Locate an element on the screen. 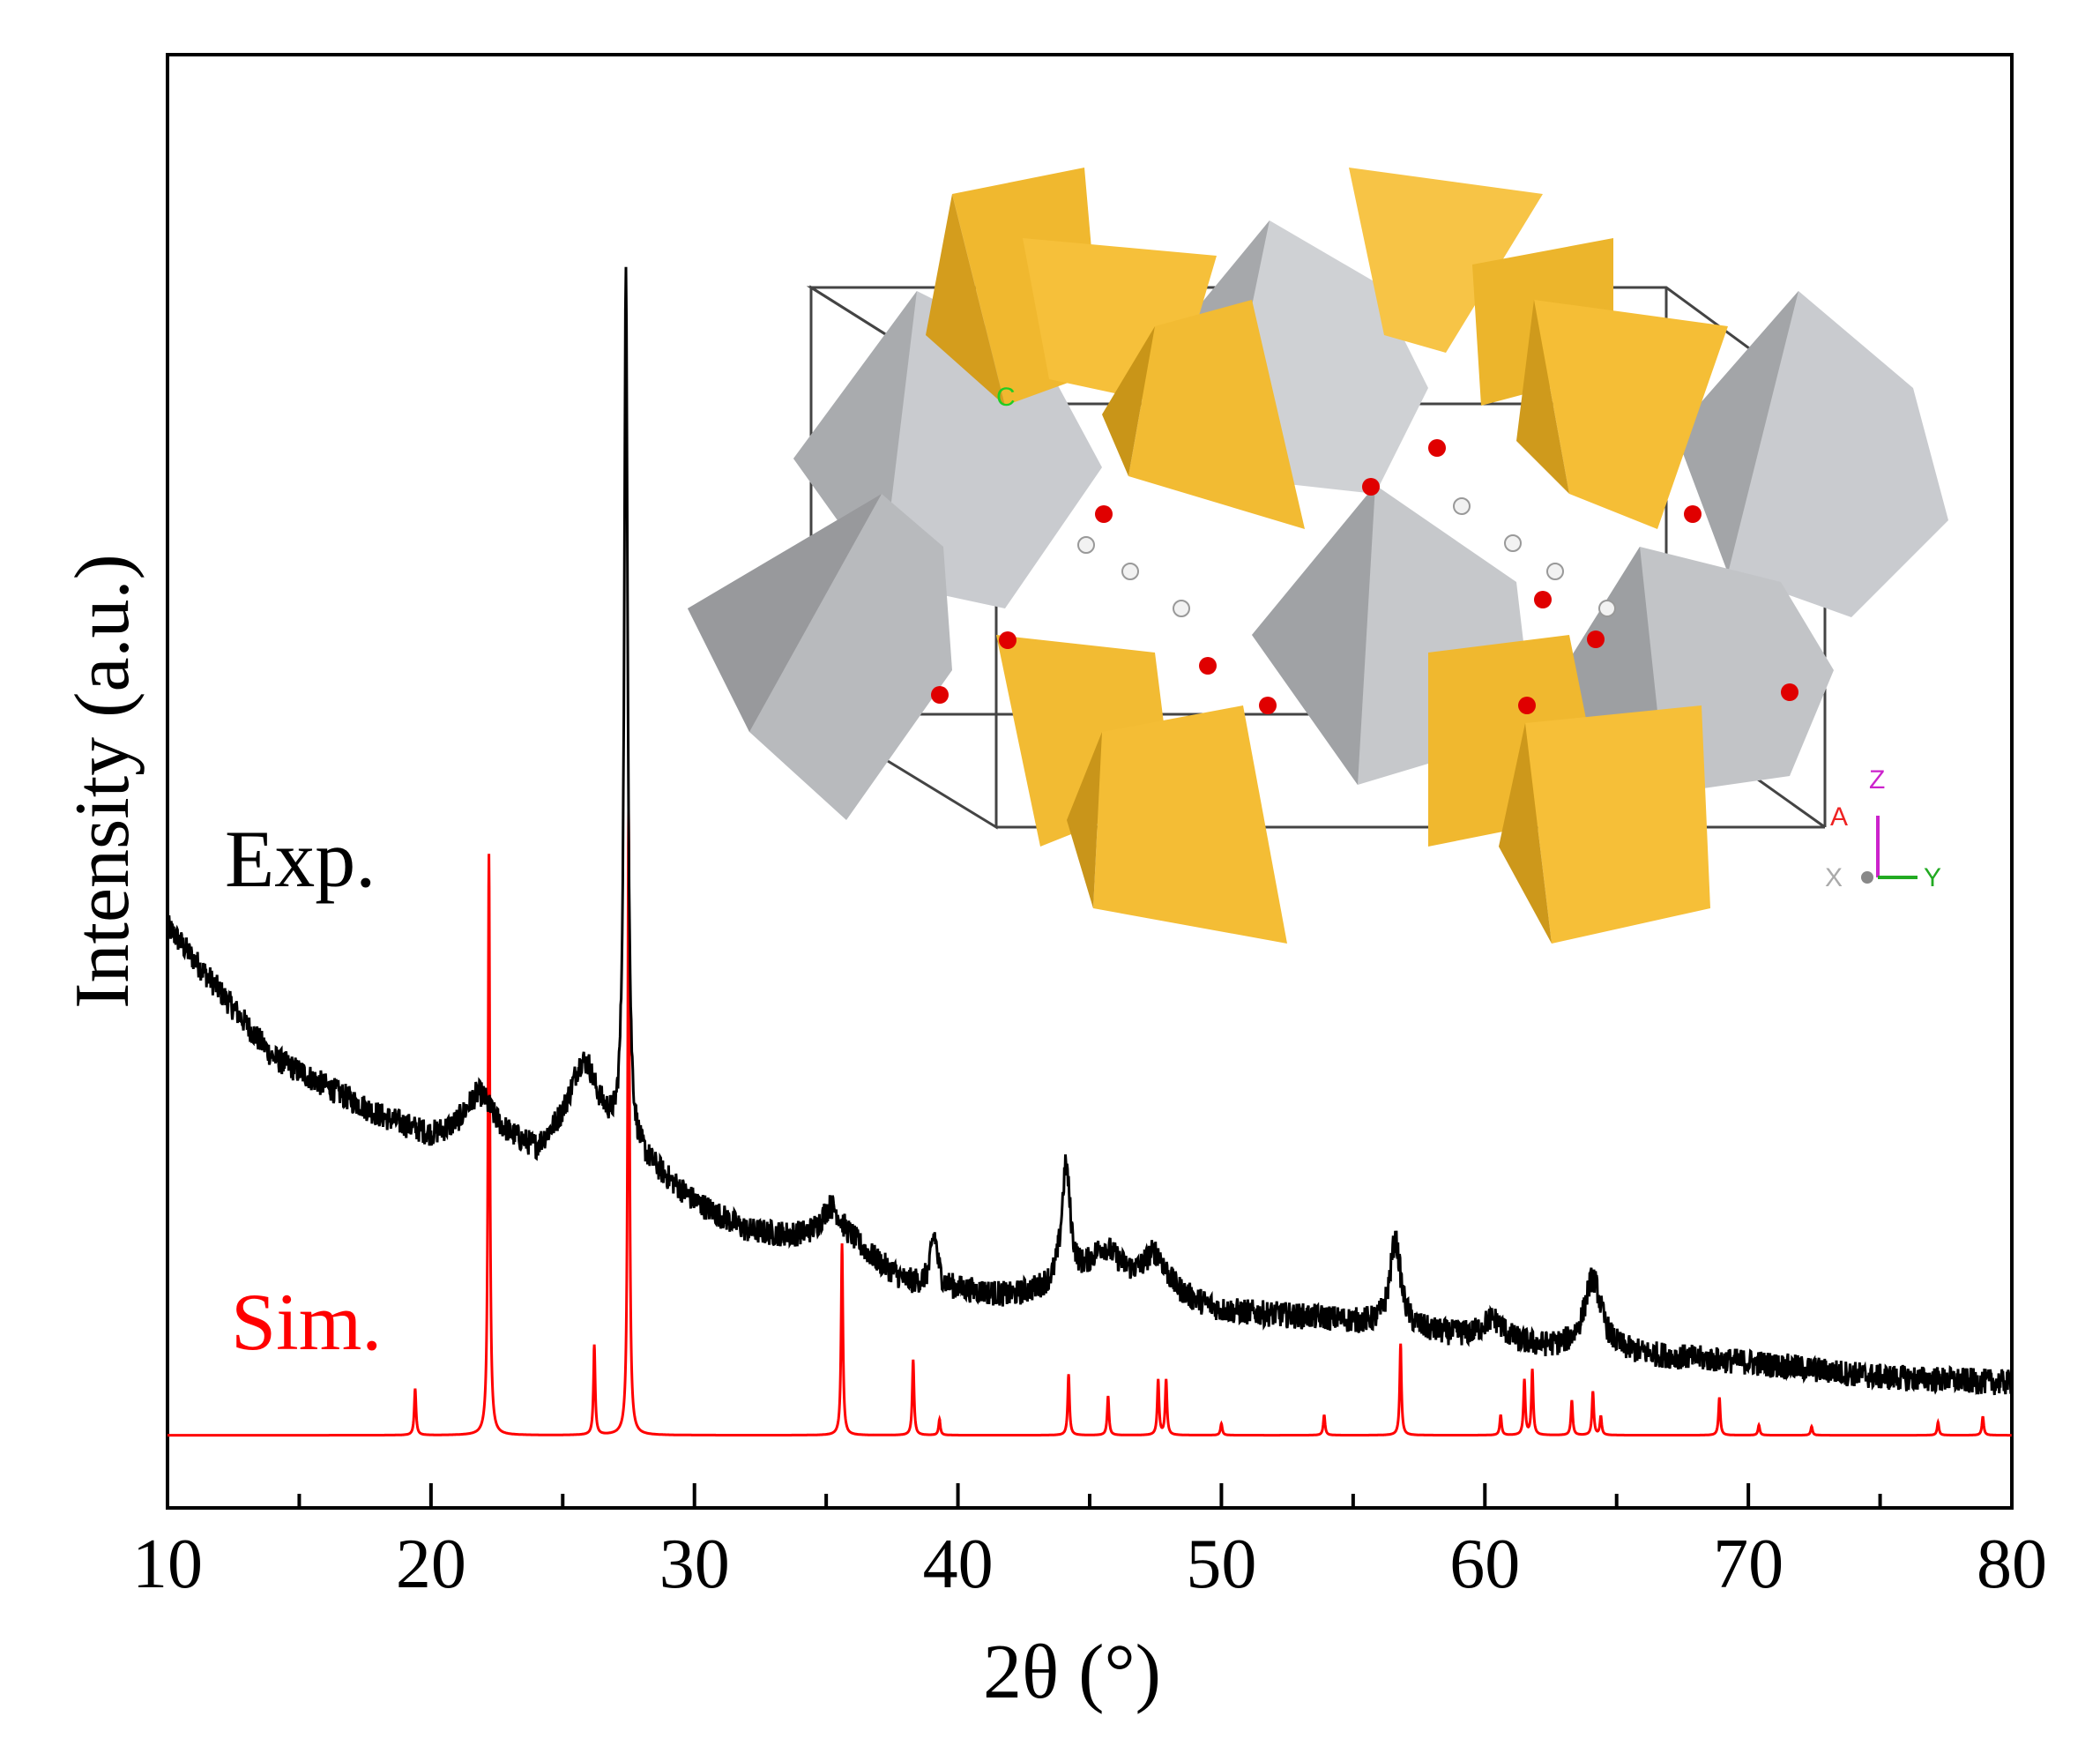 This screenshot has width=2100, height=1746. x-axis-ticks: 10 20 30 40 50 60 70 80 is located at coordinates (1089, 1543).